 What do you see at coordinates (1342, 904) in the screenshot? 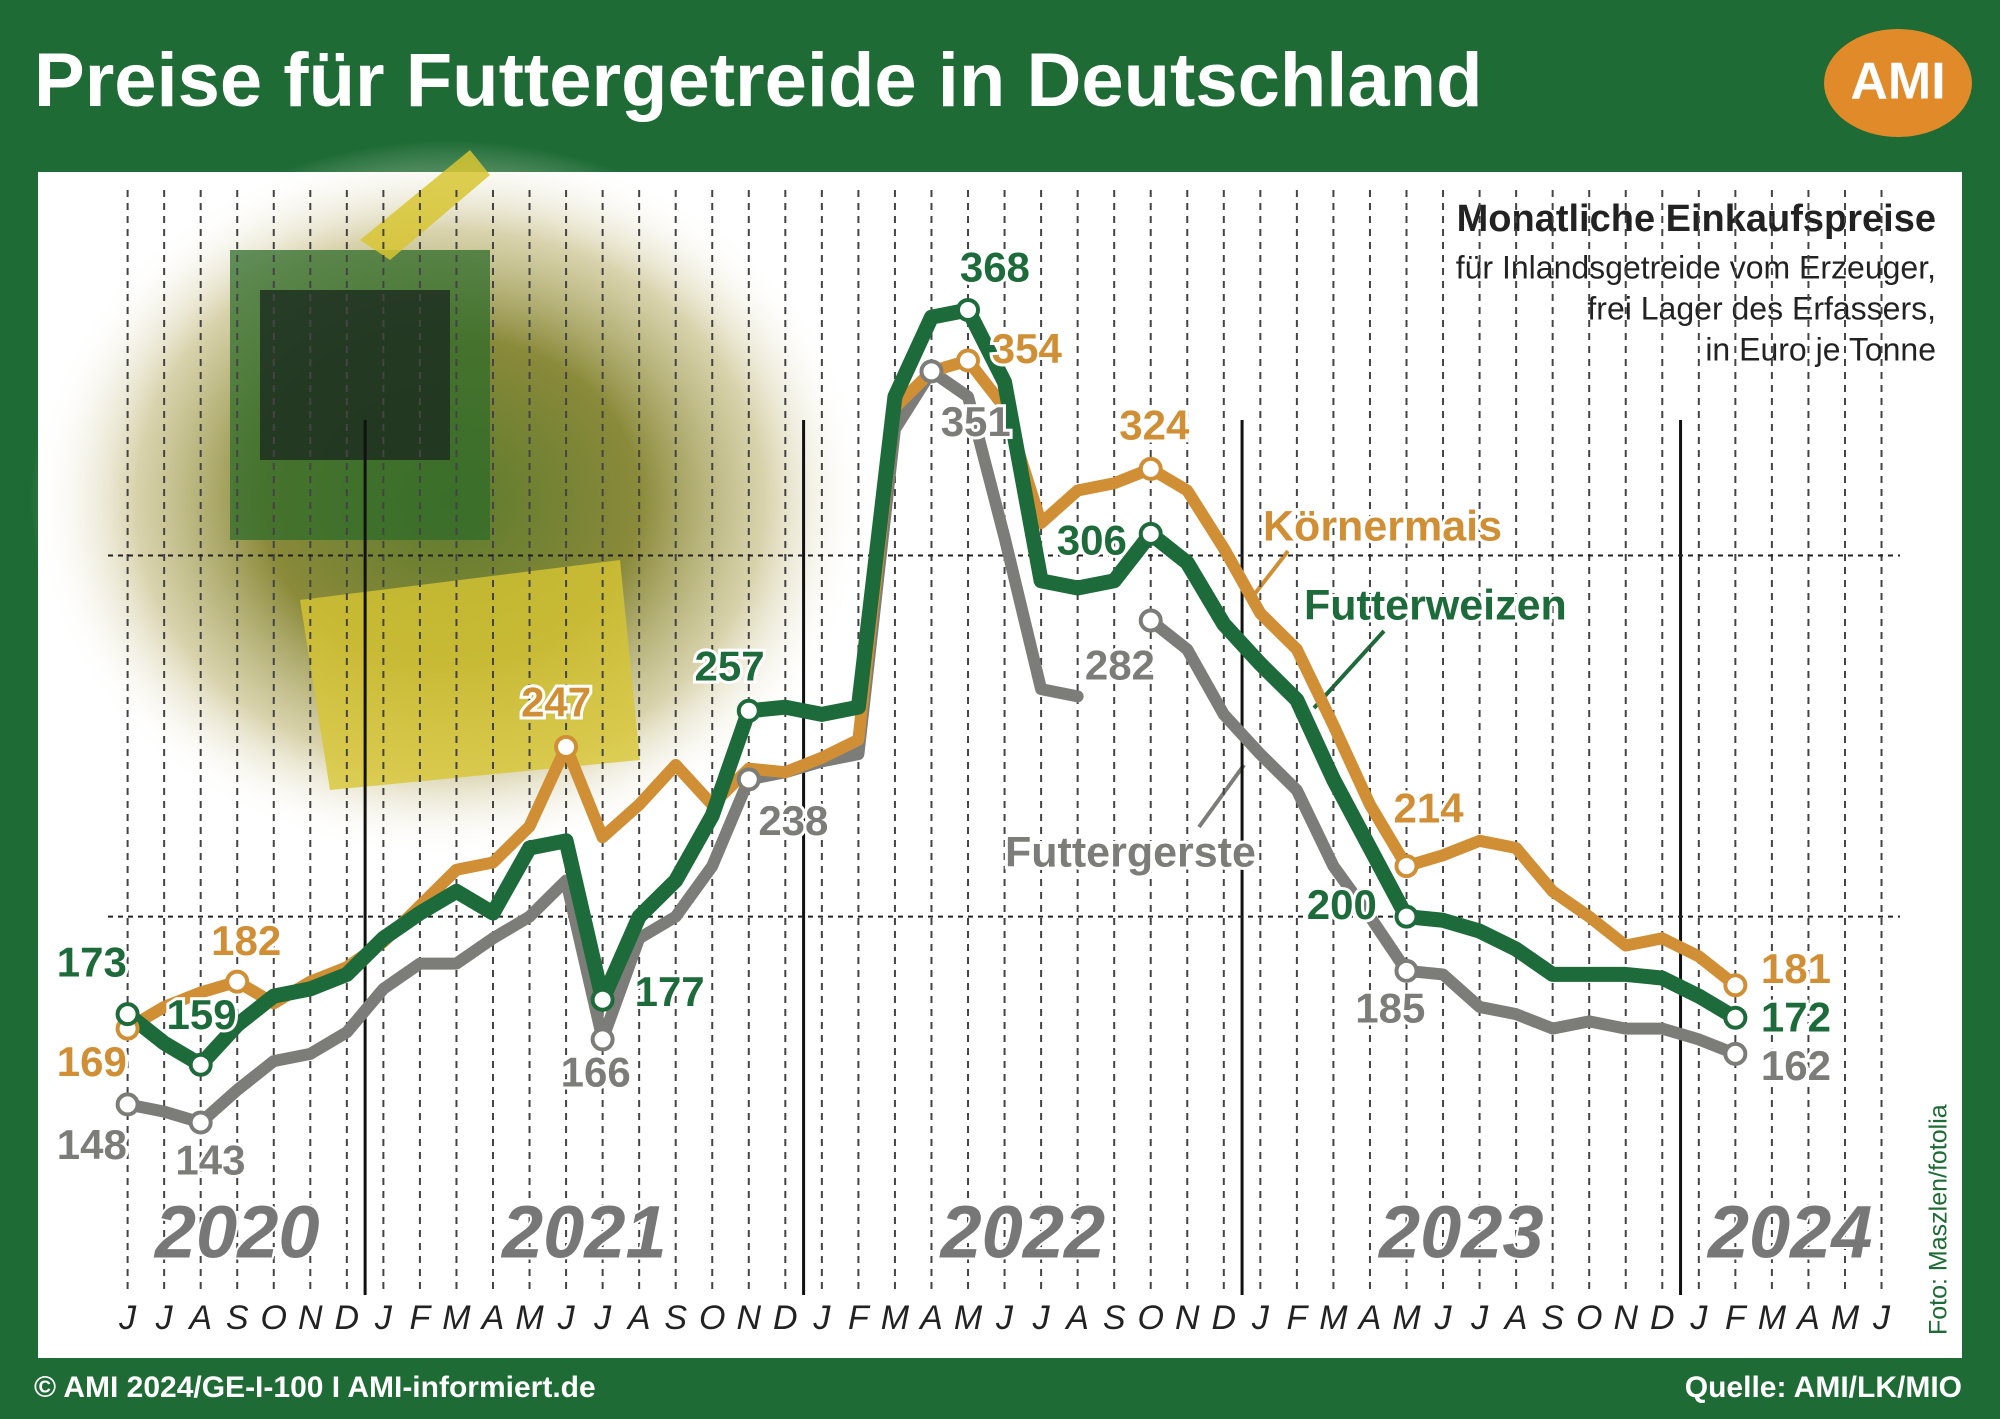
I see `data-label: 200` at bounding box center [1342, 904].